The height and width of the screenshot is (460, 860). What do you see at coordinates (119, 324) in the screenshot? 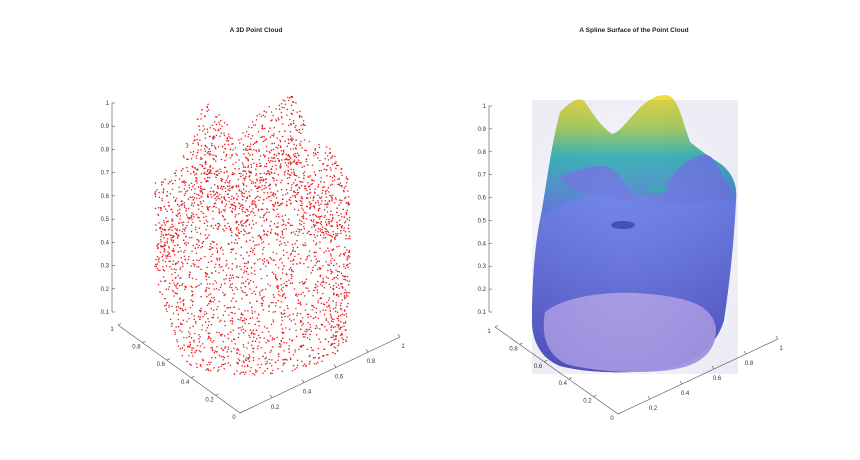
I see `tick-mark` at bounding box center [119, 324].